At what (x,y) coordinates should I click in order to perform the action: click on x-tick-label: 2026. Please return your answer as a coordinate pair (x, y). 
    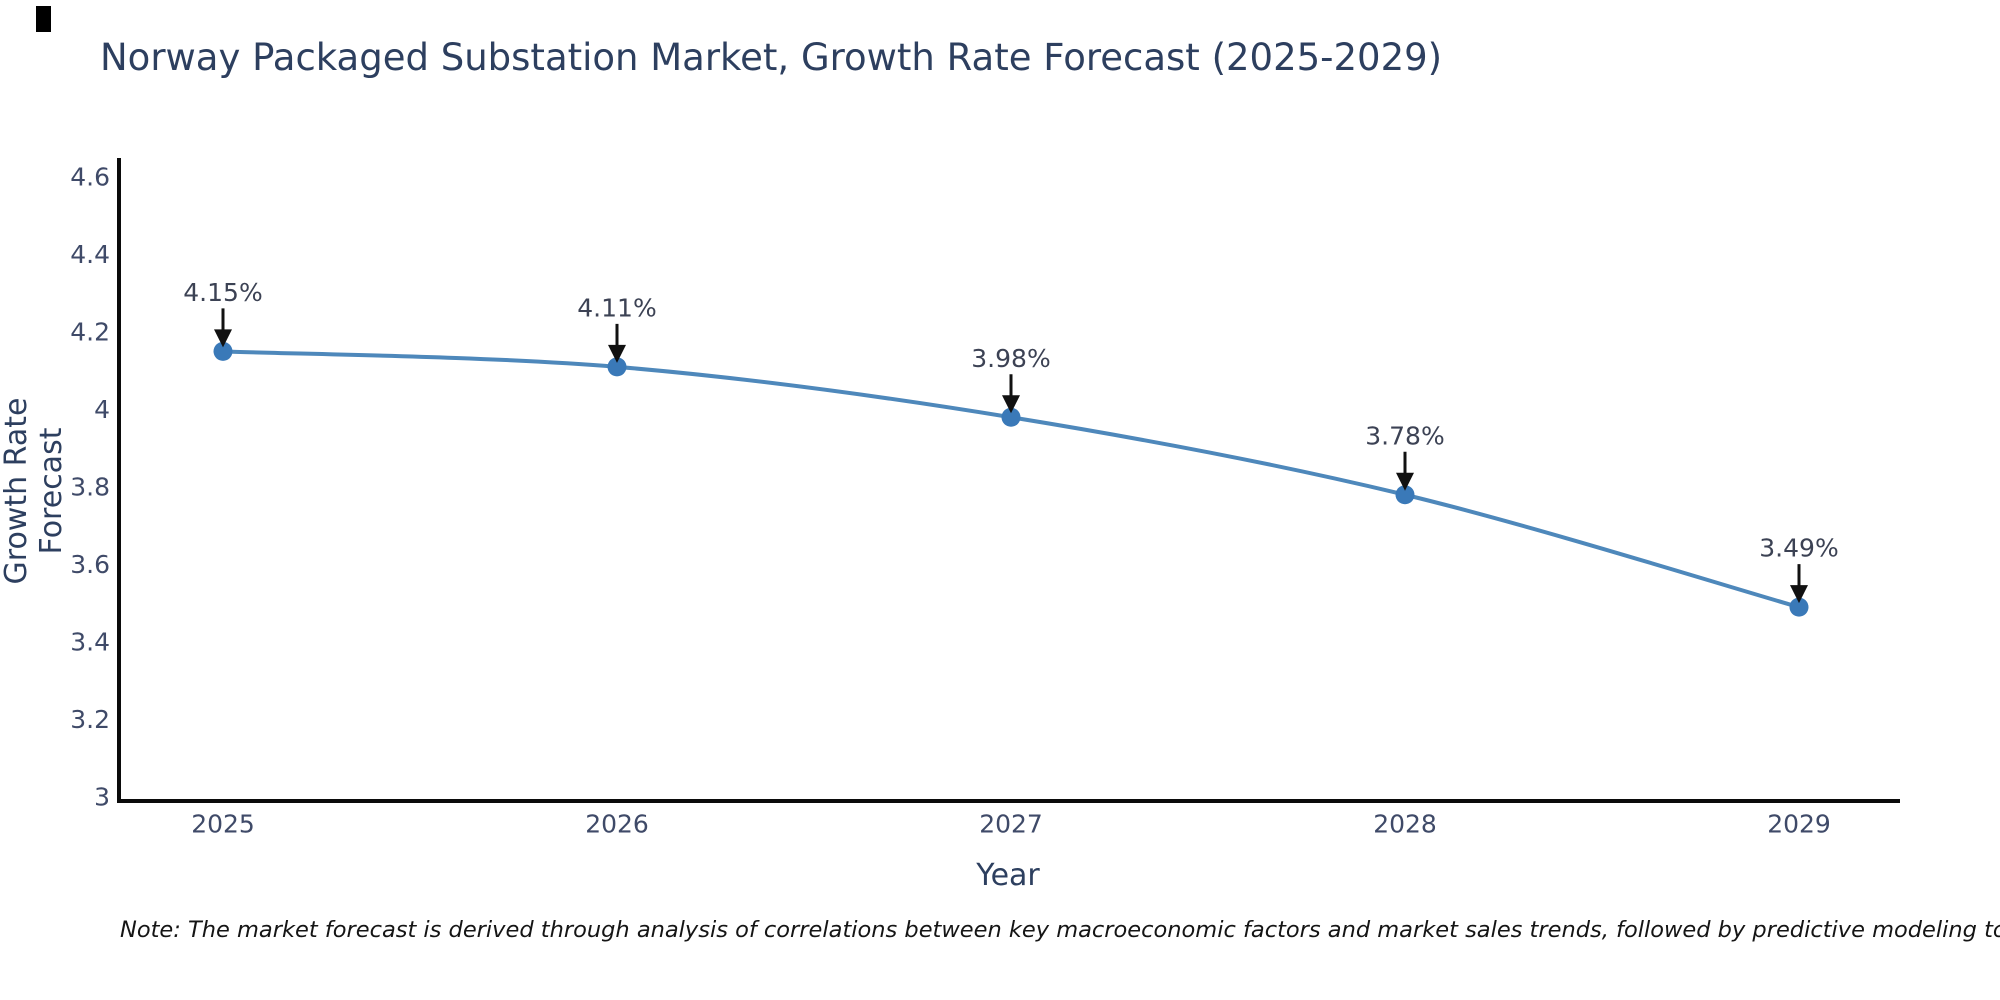
    Looking at the image, I should click on (617, 824).